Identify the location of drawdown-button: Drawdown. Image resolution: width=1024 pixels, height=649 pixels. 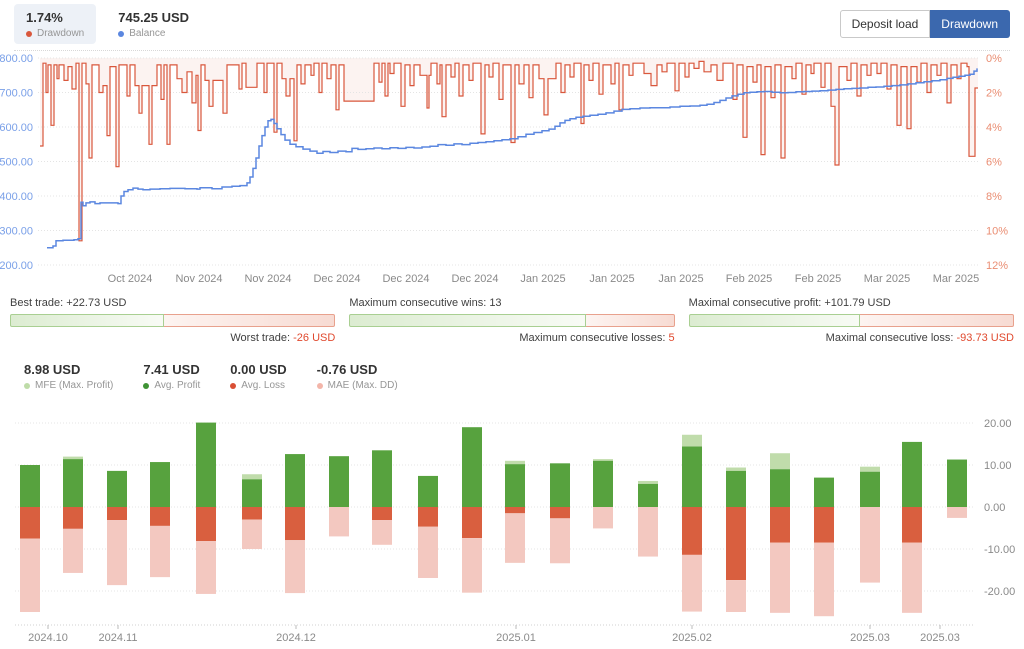
(970, 24).